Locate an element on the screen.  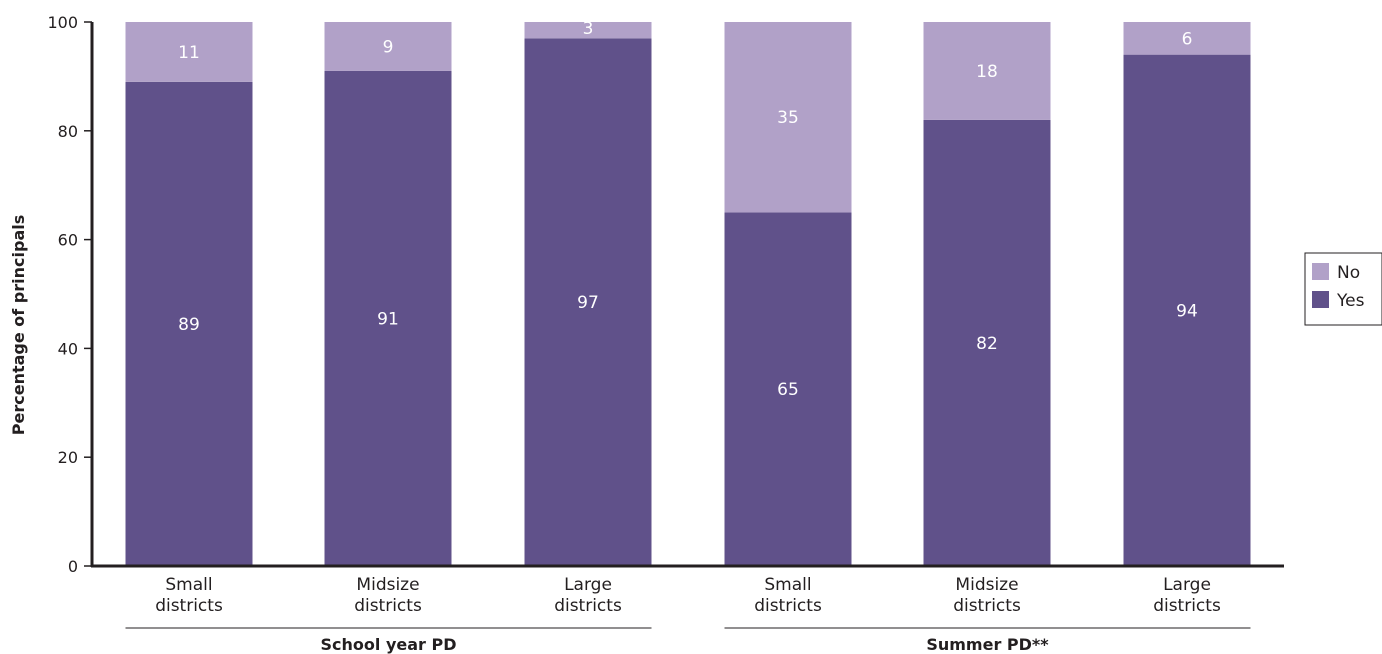
data-label-no-4: 18 is located at coordinates (987, 72).